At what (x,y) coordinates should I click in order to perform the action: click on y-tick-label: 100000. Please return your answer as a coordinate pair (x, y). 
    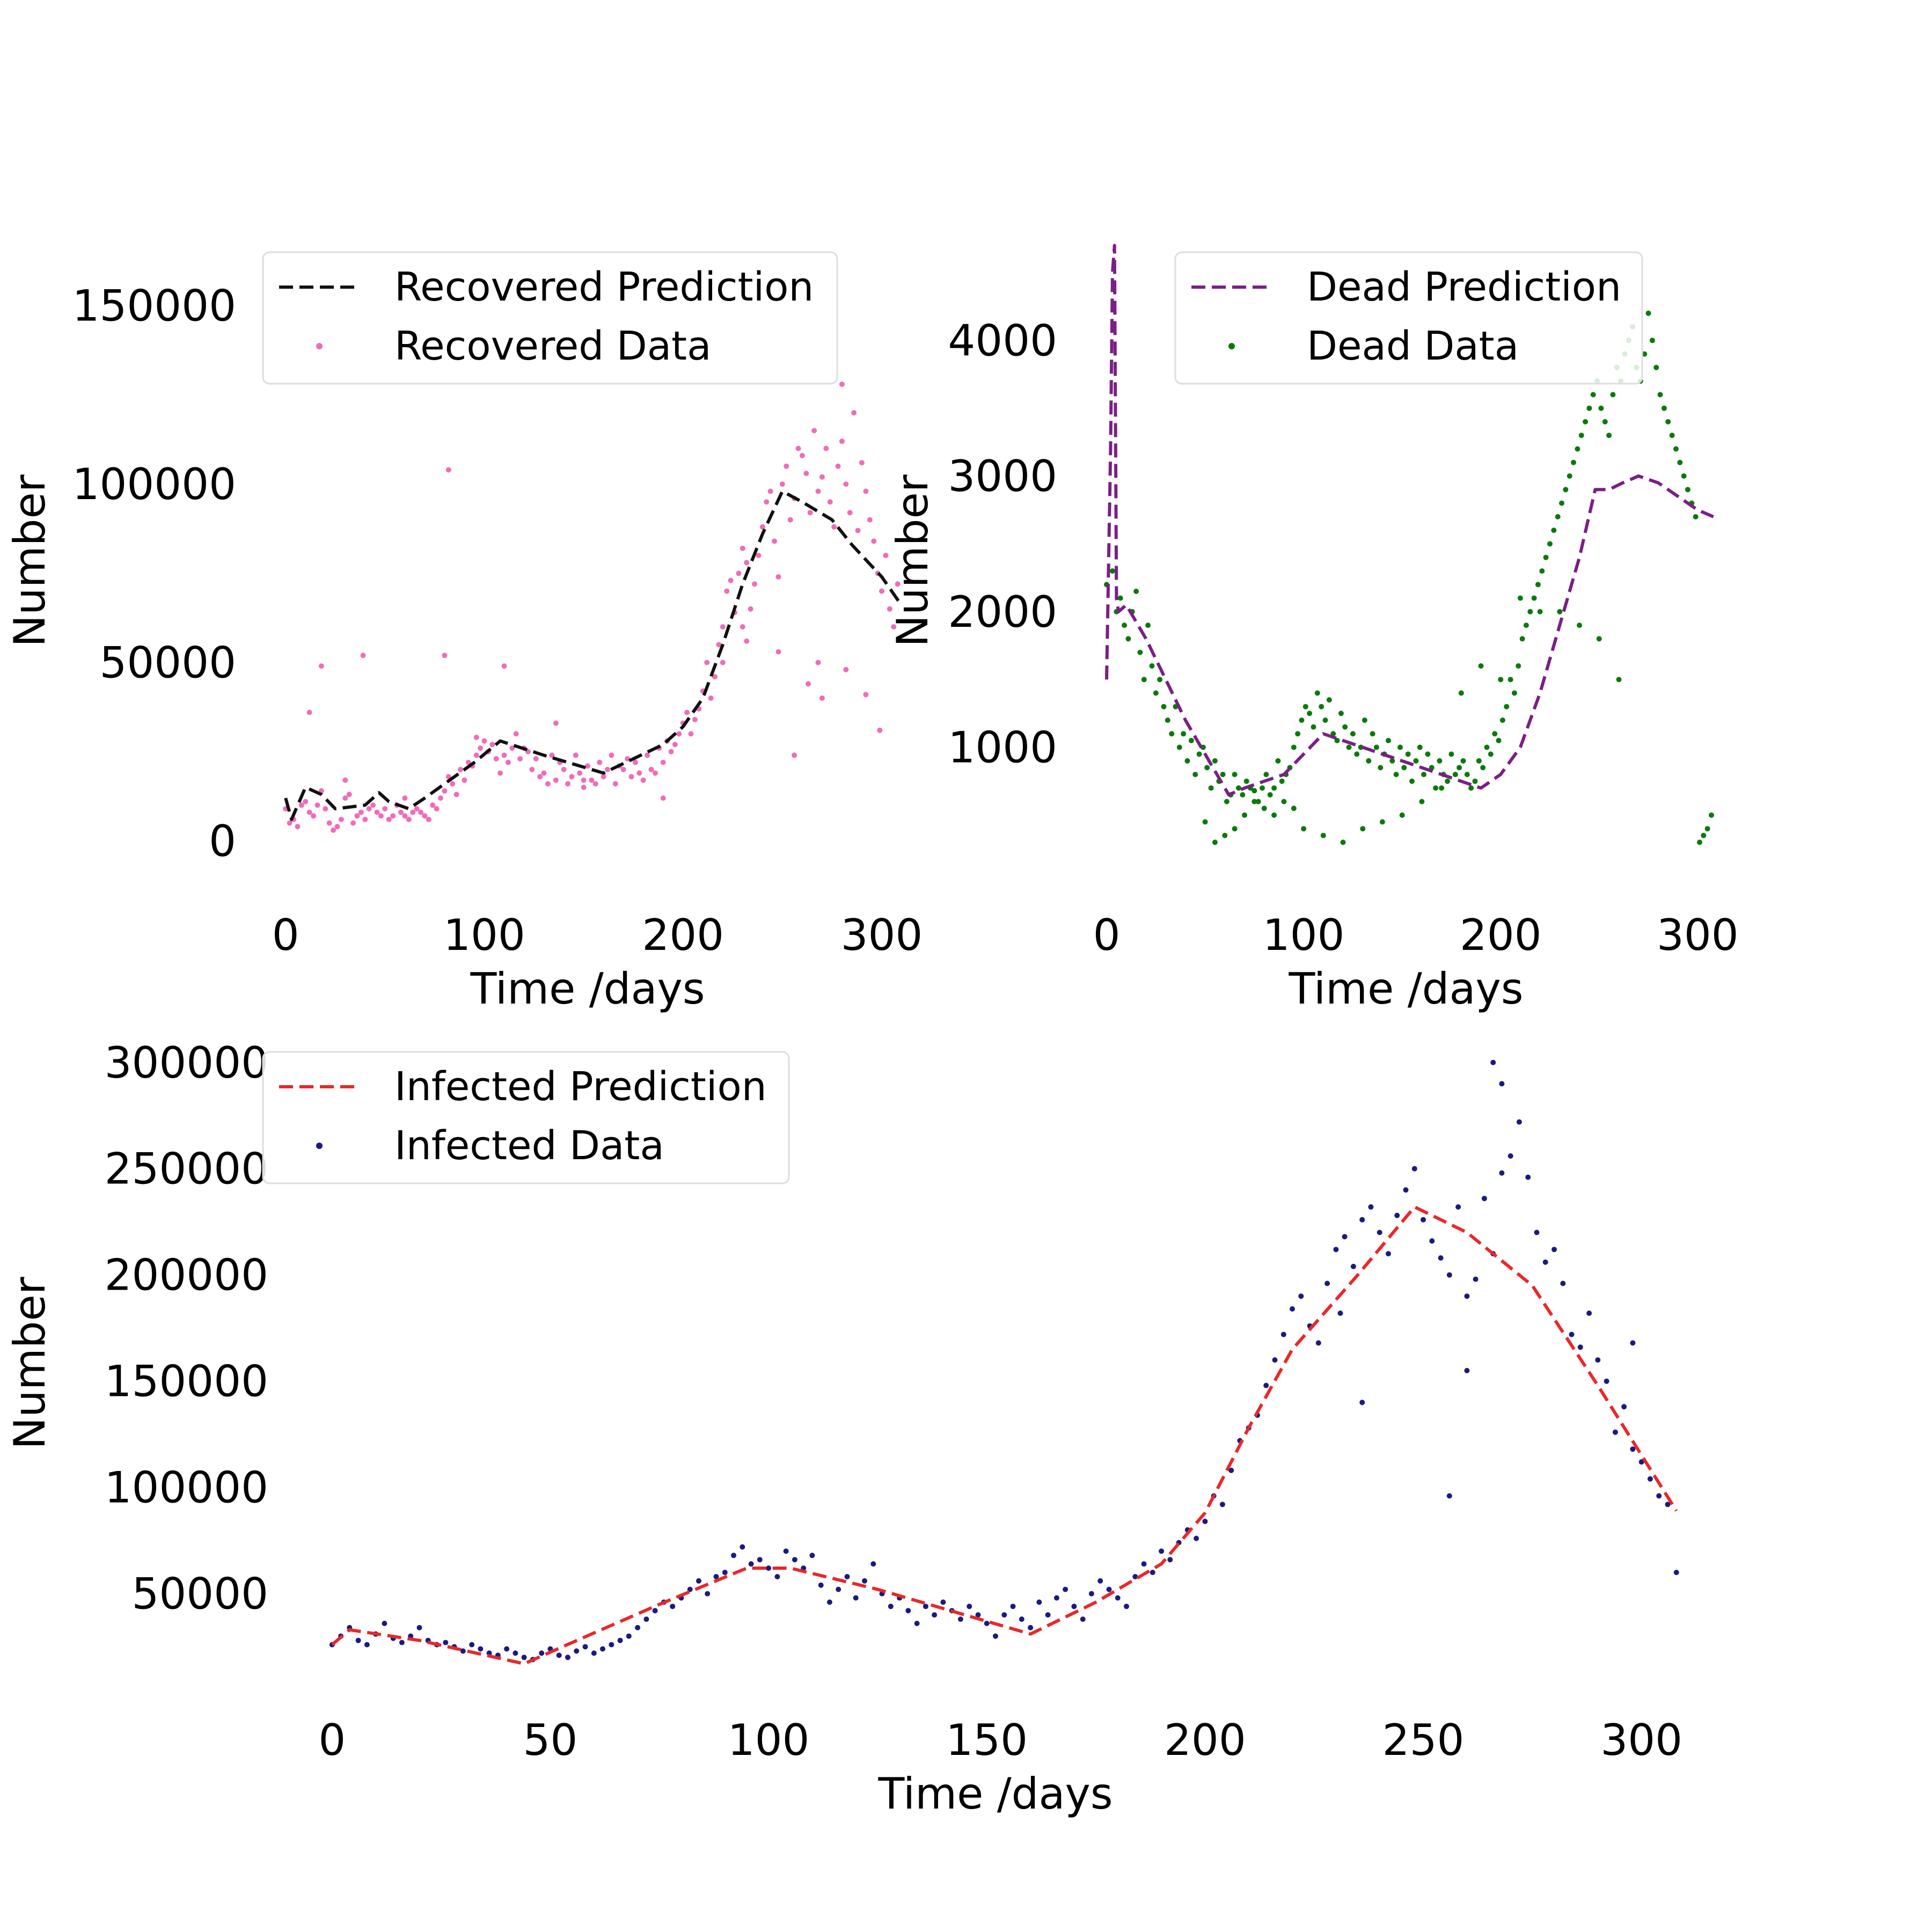
    Looking at the image, I should click on (186, 1488).